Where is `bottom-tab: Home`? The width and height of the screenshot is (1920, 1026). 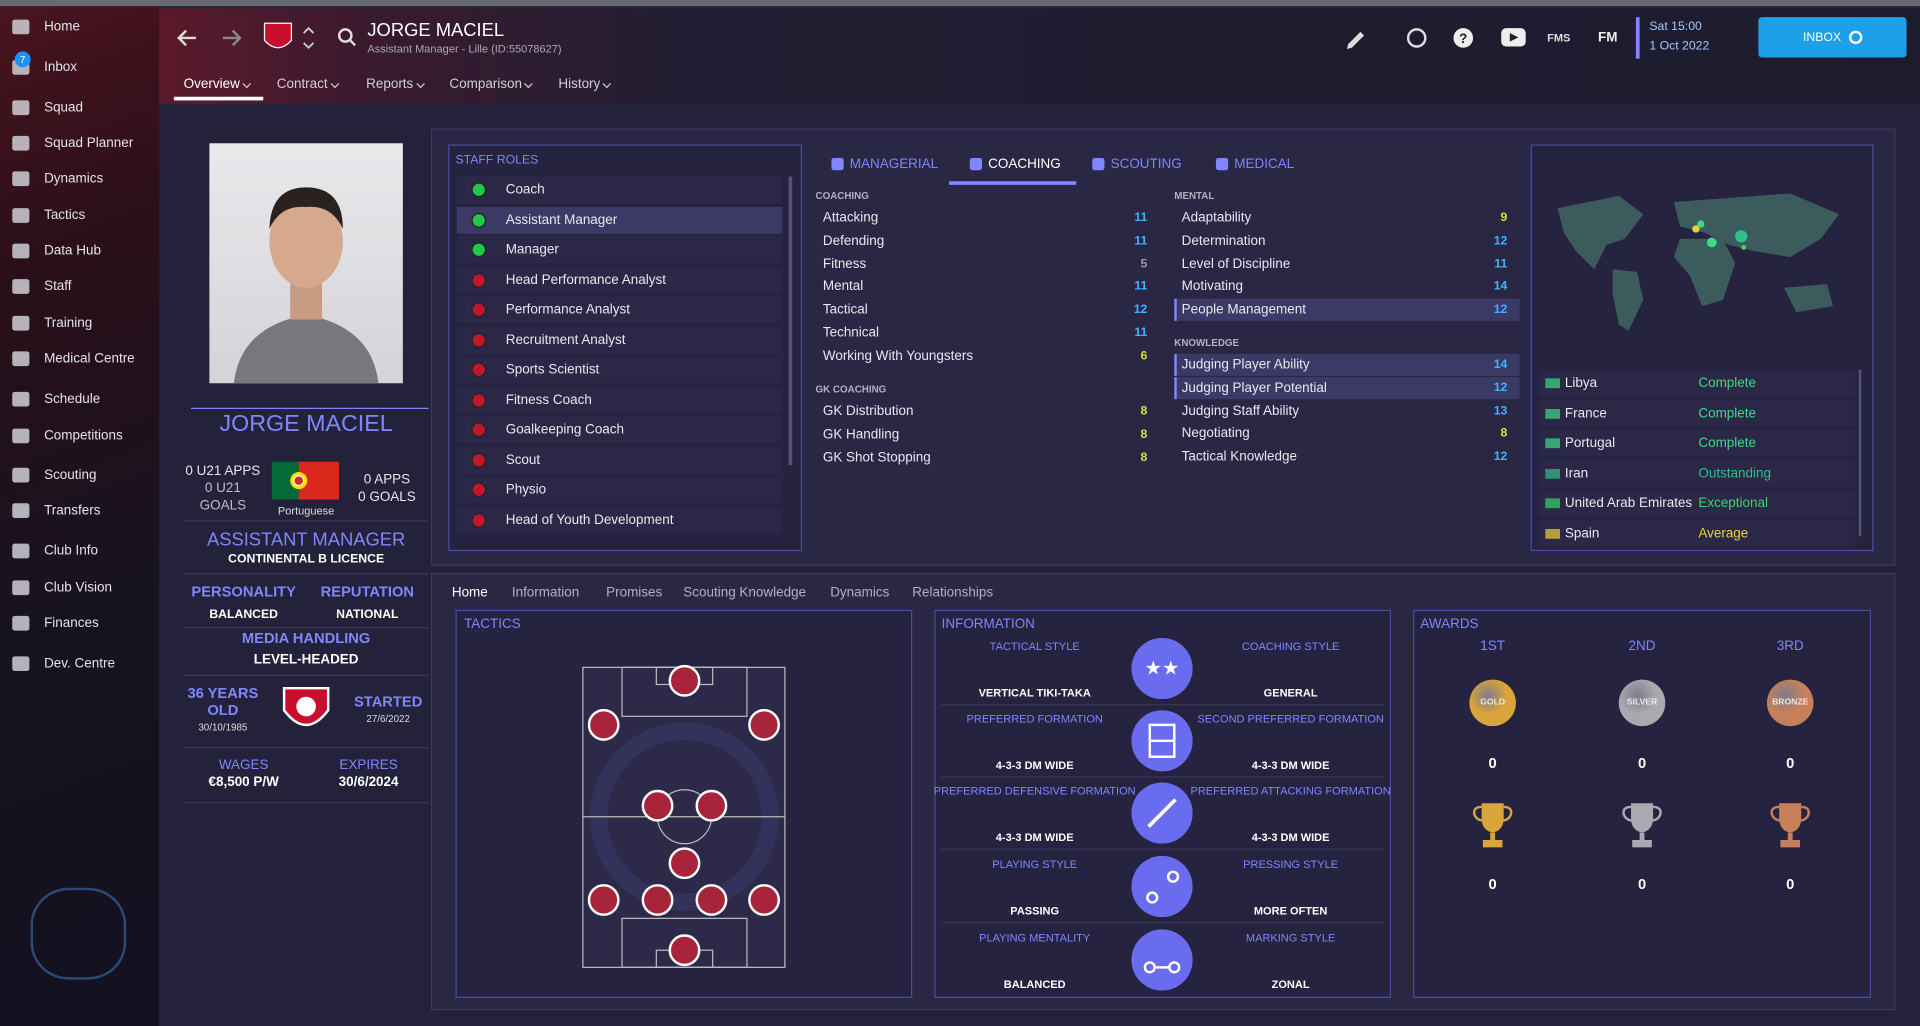
bottom-tab: Home is located at coordinates (469, 592).